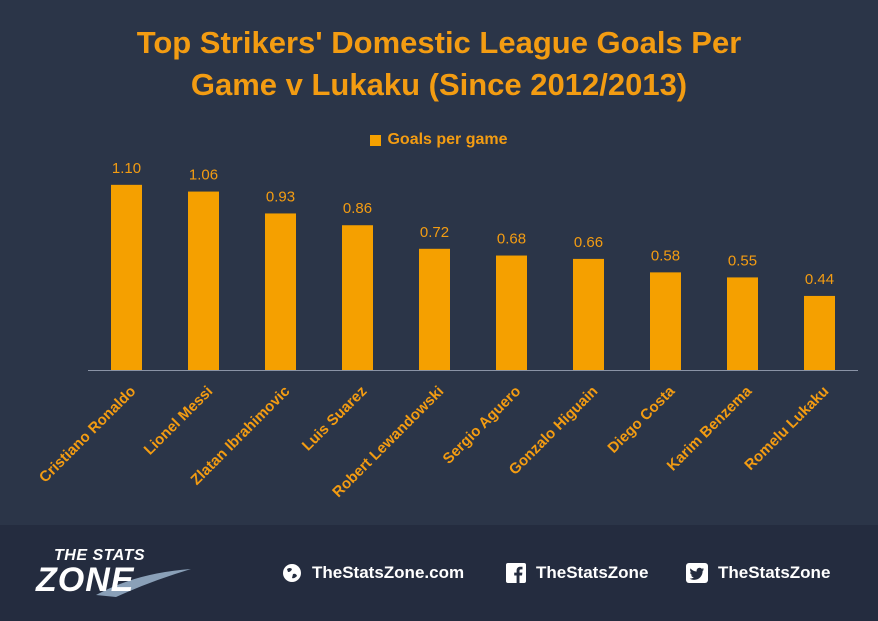 Image resolution: width=878 pixels, height=621 pixels. I want to click on legend-swatch, so click(376, 140).